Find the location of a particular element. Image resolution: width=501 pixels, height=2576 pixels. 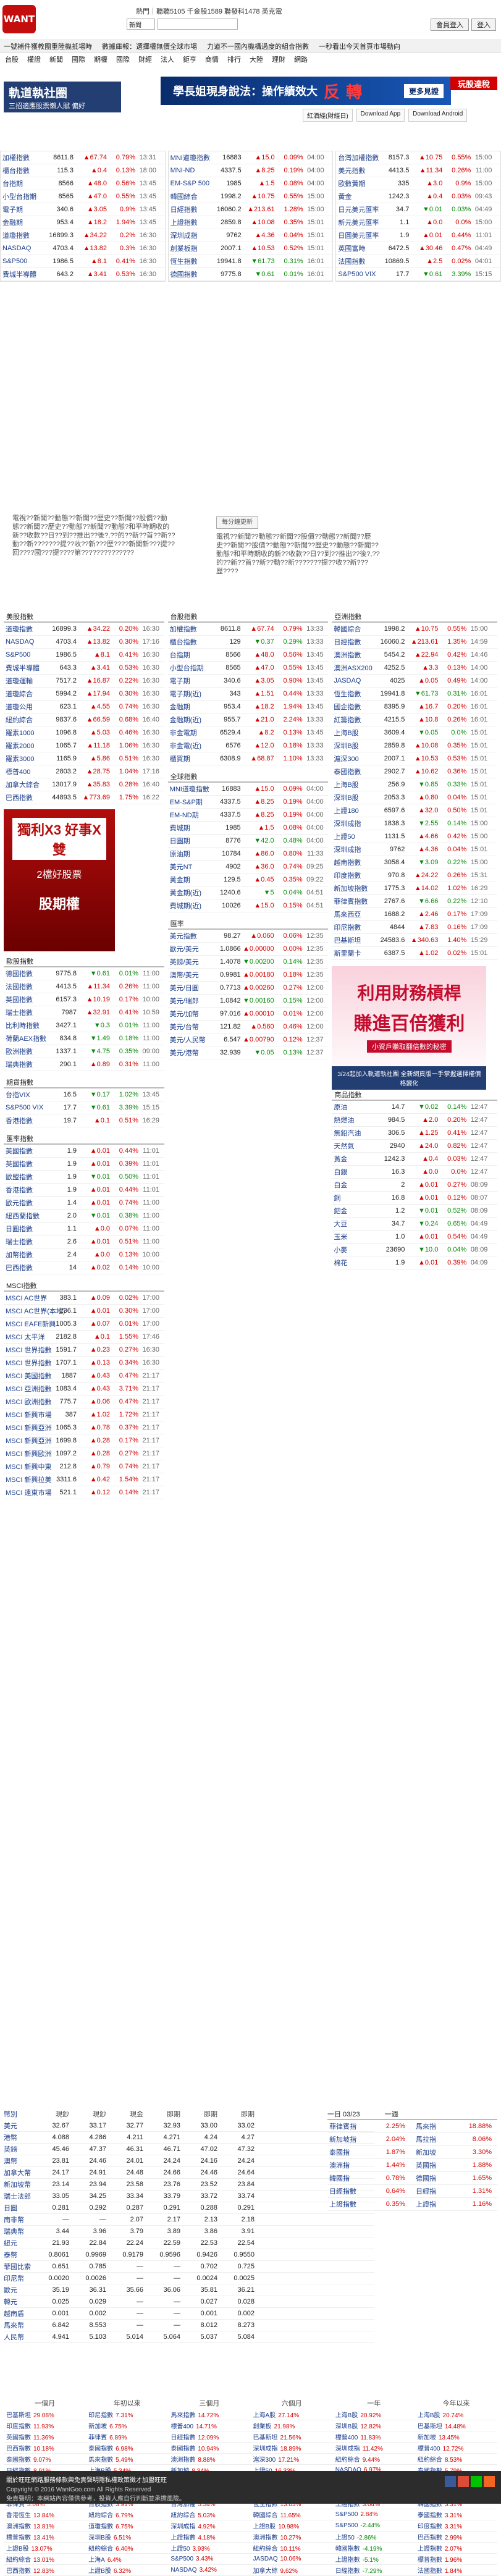

quote-row: NASDAQ 4703.4 ▲13.82 0.30% 17:16 is located at coordinates (84, 642).